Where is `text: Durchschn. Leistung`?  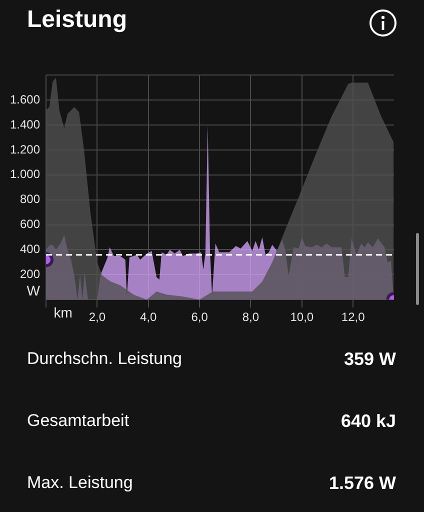
text: Durchschn. Leistung is located at coordinates (104, 359).